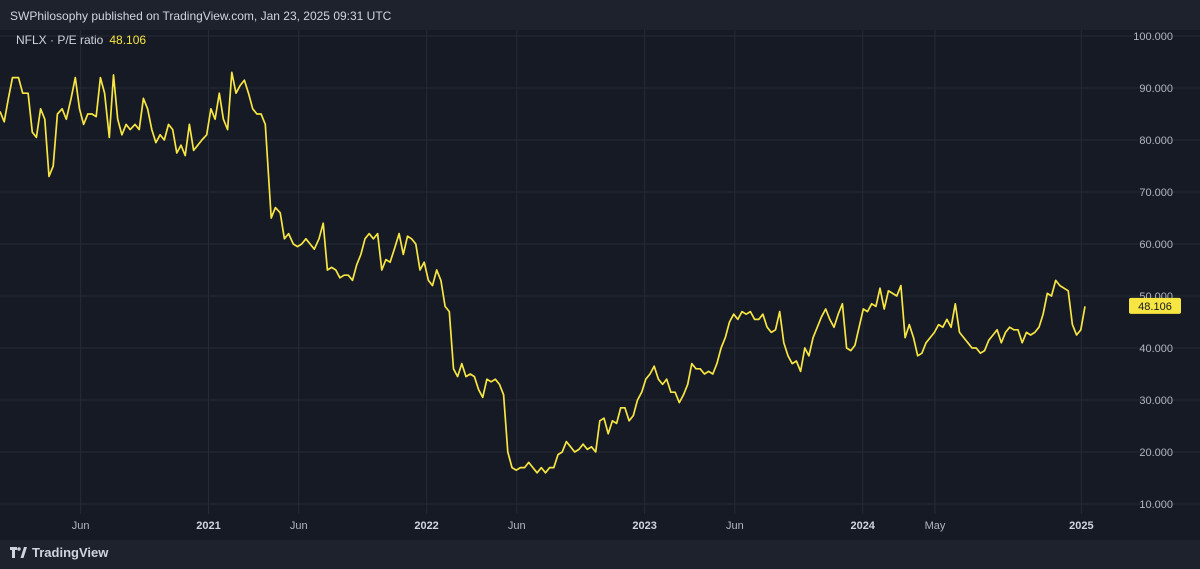 This screenshot has height=569, width=1200. Describe the element at coordinates (128, 40) in the screenshot. I see `legend-value: 48.106` at that location.